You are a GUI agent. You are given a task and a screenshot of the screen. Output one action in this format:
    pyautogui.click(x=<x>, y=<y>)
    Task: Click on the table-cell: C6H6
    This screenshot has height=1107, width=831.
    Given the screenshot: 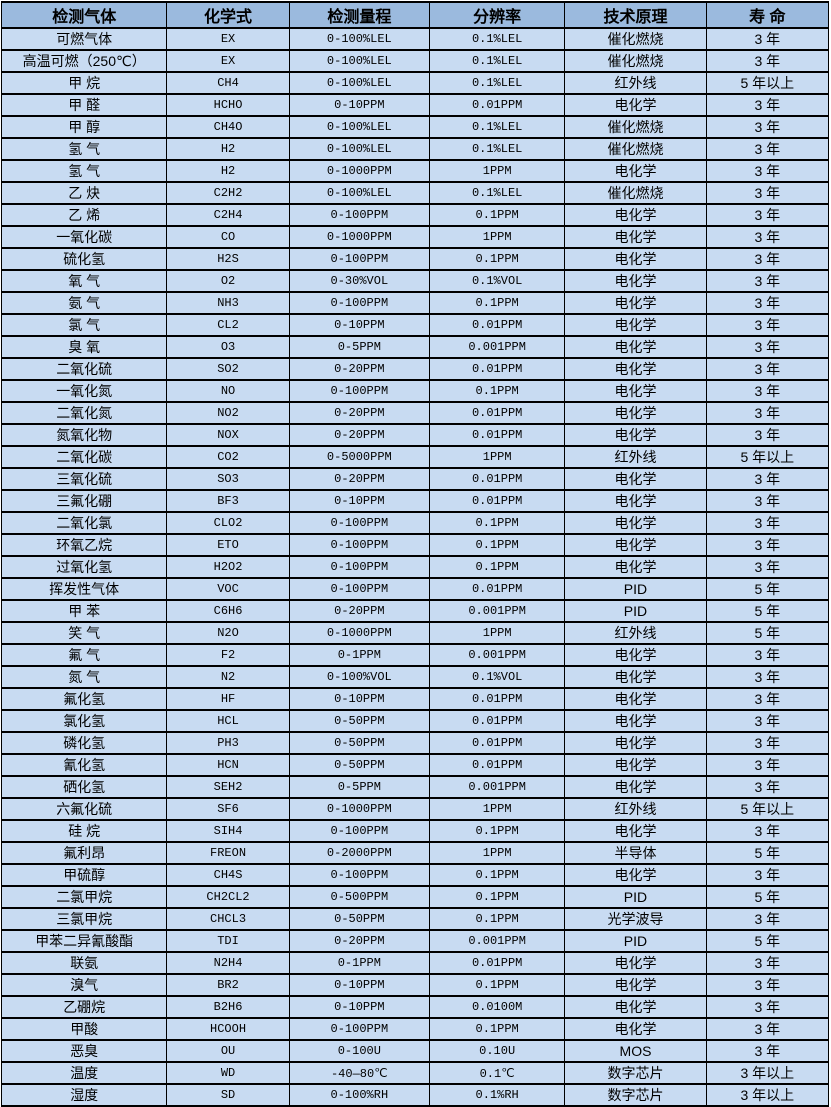 What is the action you would take?
    pyautogui.click(x=228, y=611)
    